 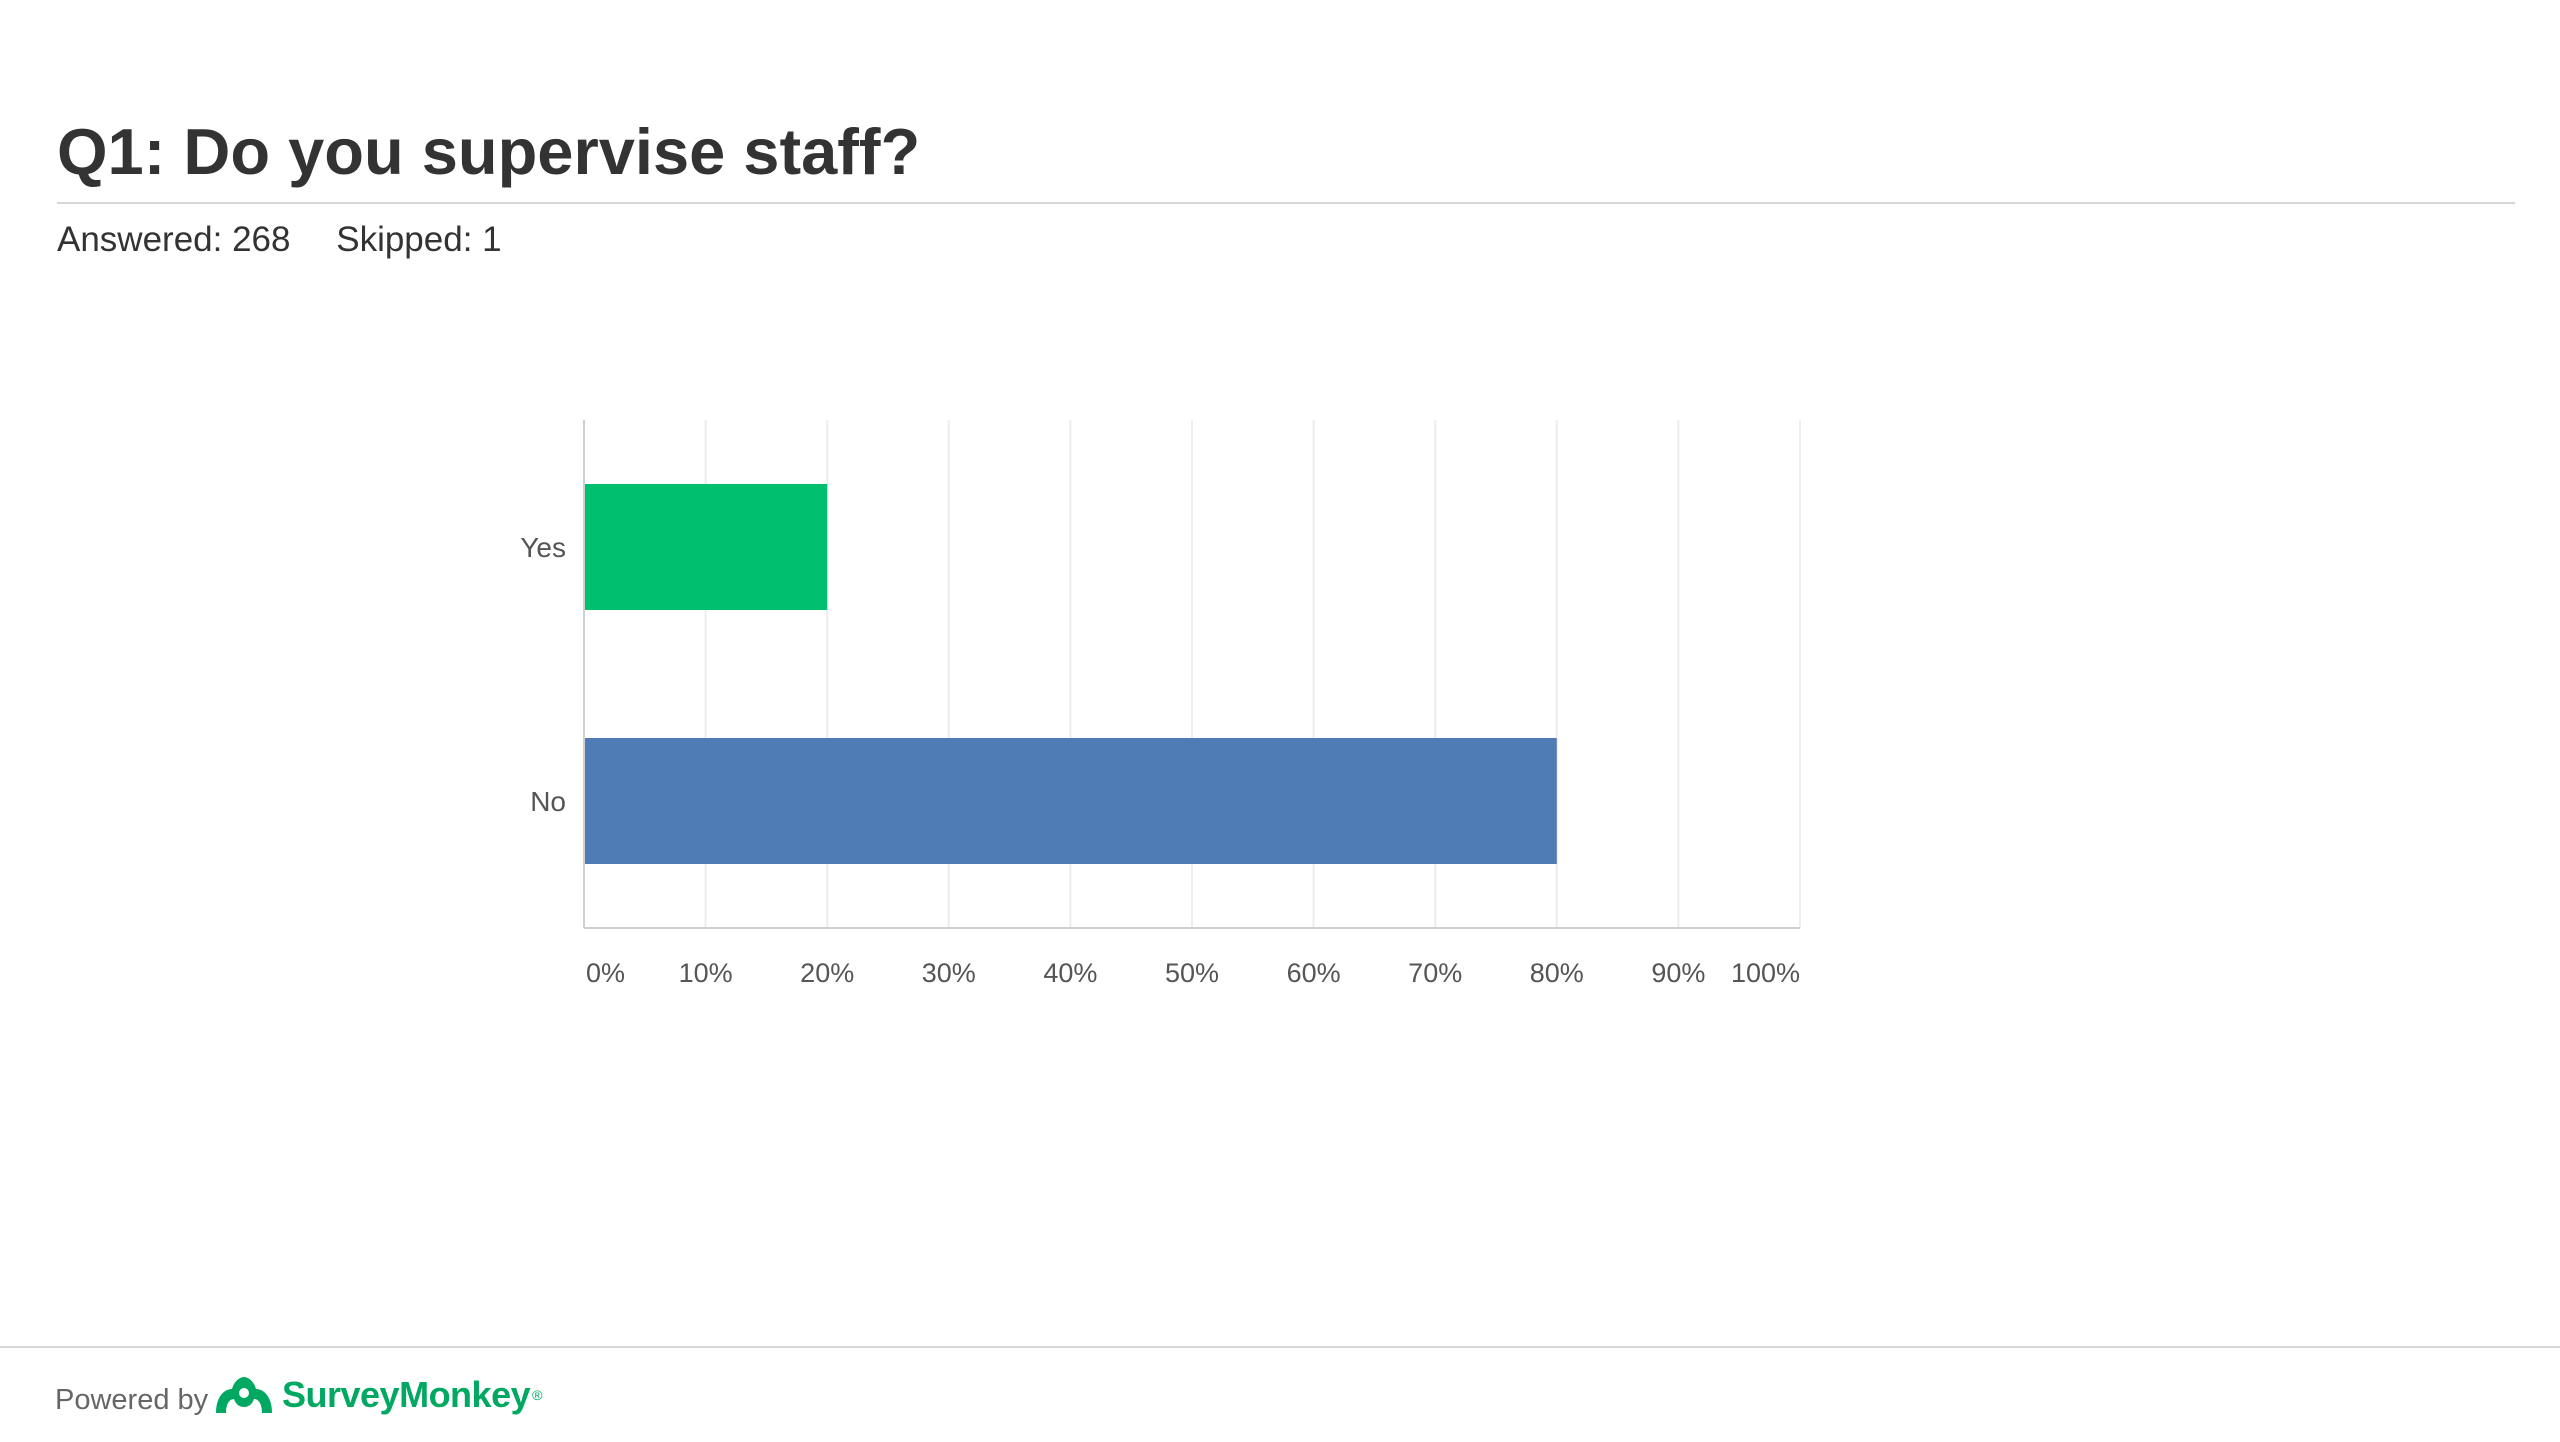 What do you see at coordinates (1192, 973) in the screenshot?
I see `x-tick-label: 50%` at bounding box center [1192, 973].